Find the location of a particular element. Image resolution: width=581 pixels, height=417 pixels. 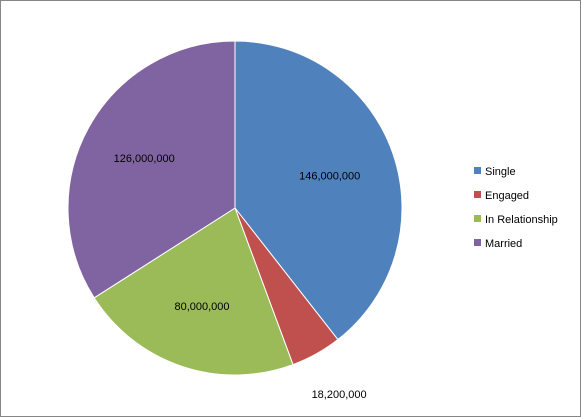

data-label-married: 126,000,000 is located at coordinates (144, 159).